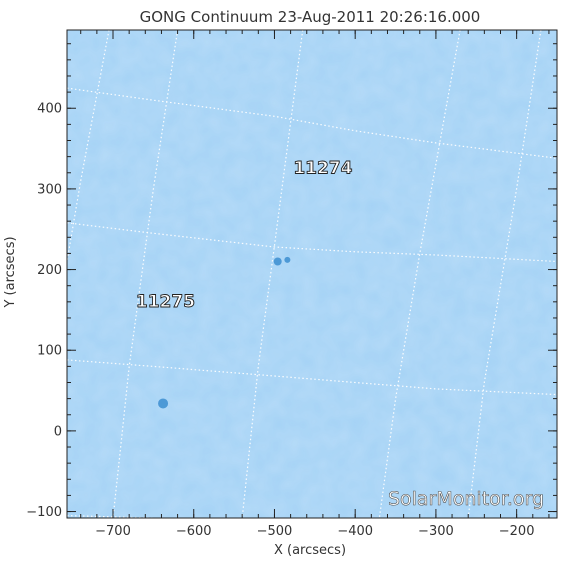 This screenshot has height=568, width=564. Describe the element at coordinates (194, 531) in the screenshot. I see `x-tick-label: −600` at that location.